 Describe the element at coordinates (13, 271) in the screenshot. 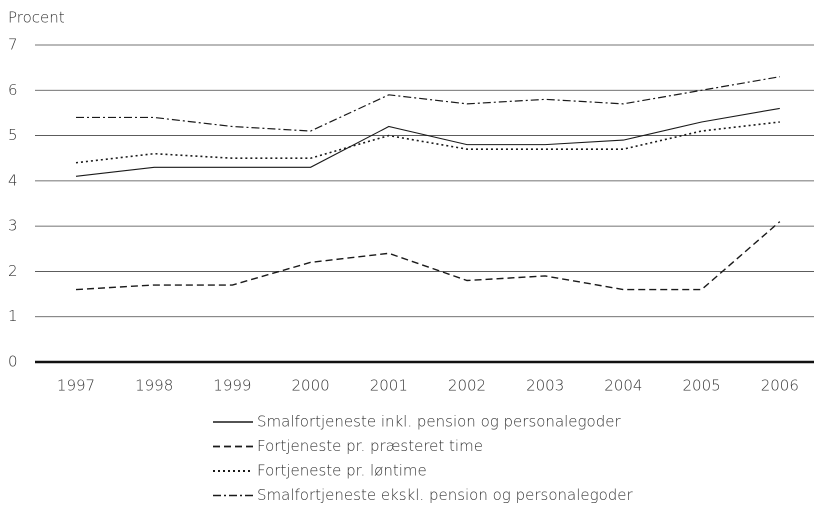

I see `y-tick-label: 2` at that location.